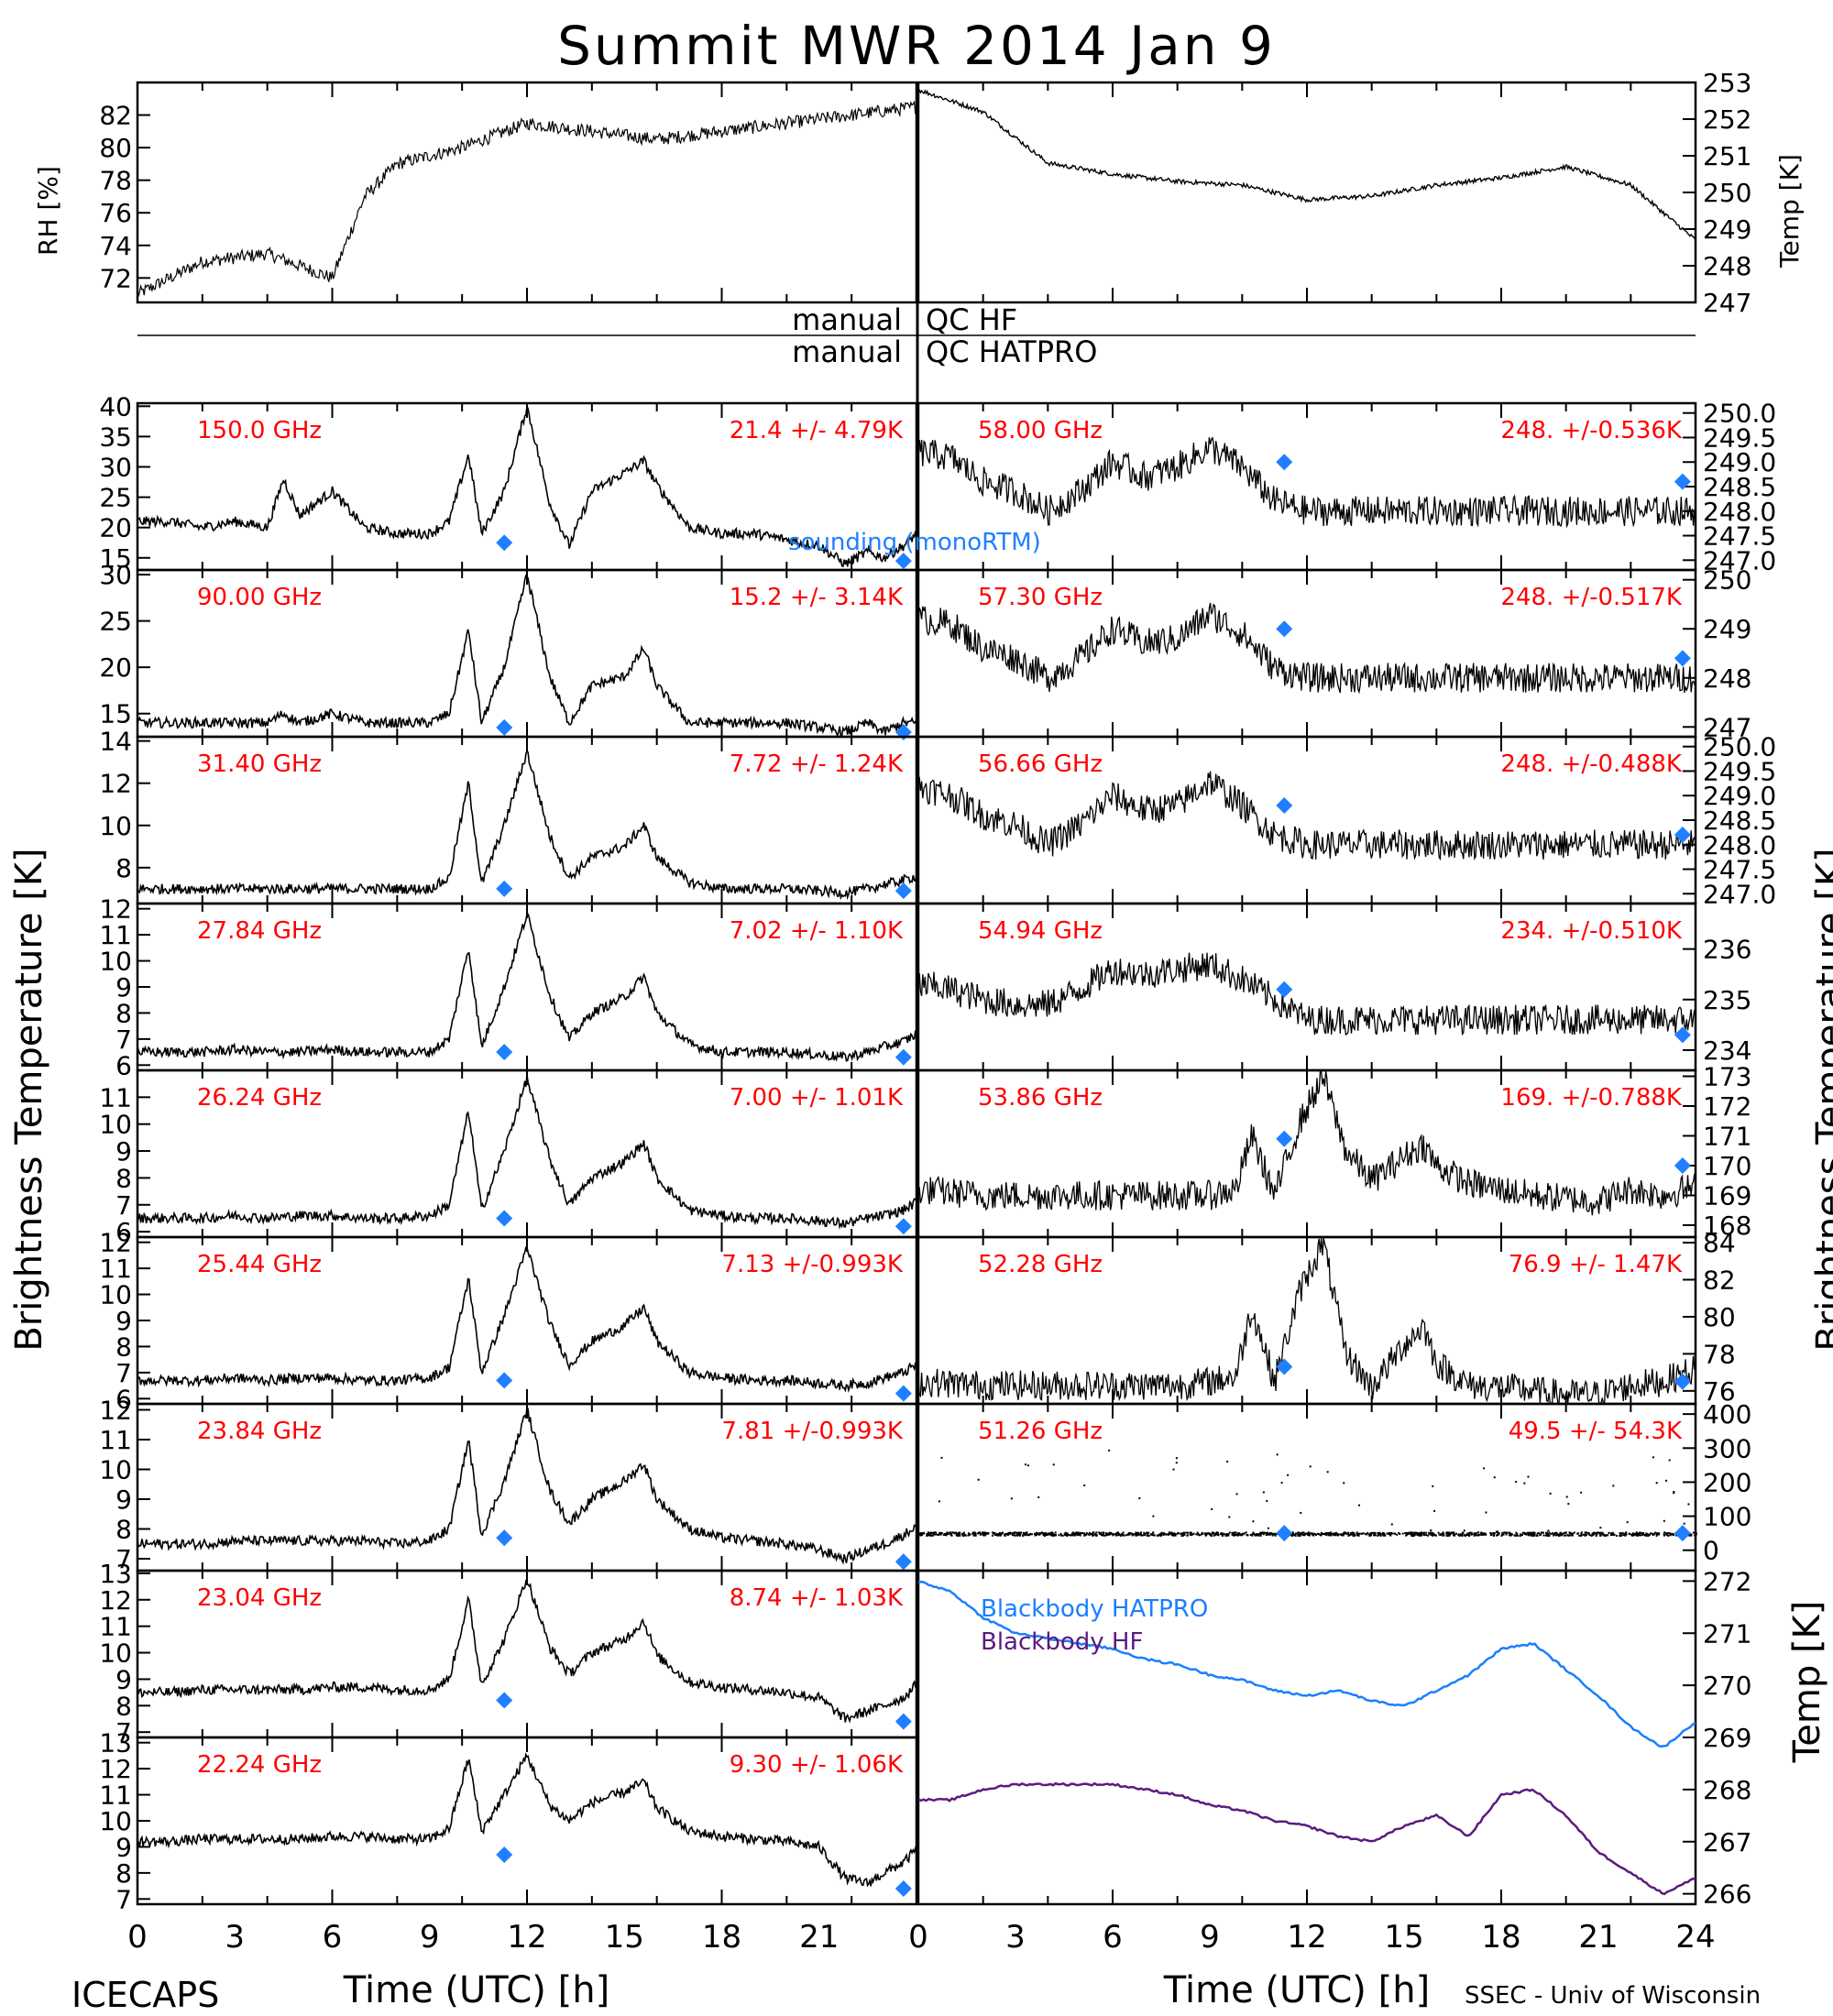  I want to click on y-tick-label: 0, so click(1711, 1551).